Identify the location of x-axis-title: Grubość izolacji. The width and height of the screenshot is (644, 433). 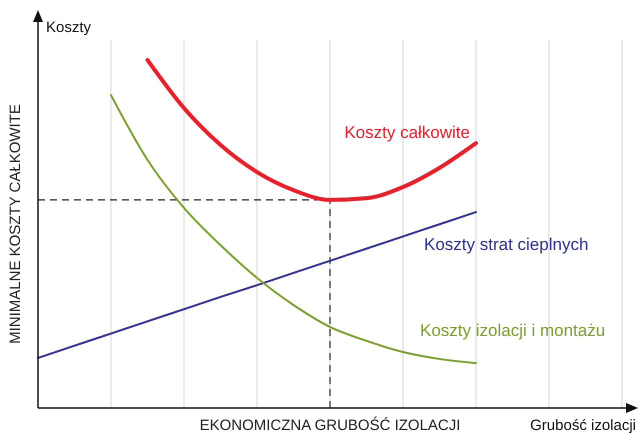
(583, 425).